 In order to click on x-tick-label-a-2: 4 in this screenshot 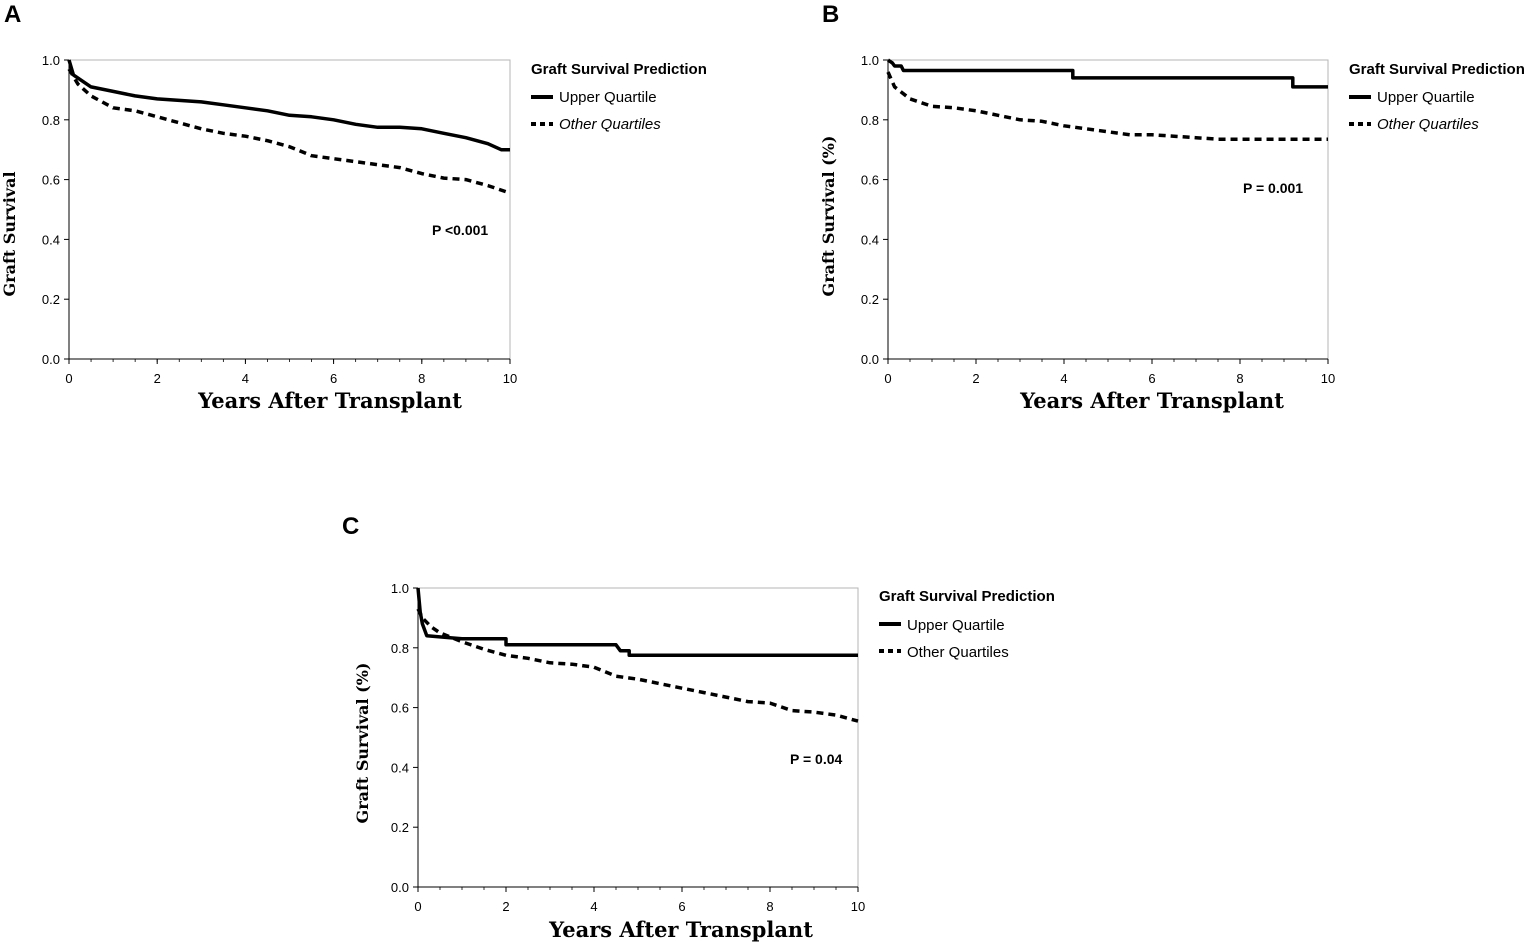, I will do `click(245, 378)`.